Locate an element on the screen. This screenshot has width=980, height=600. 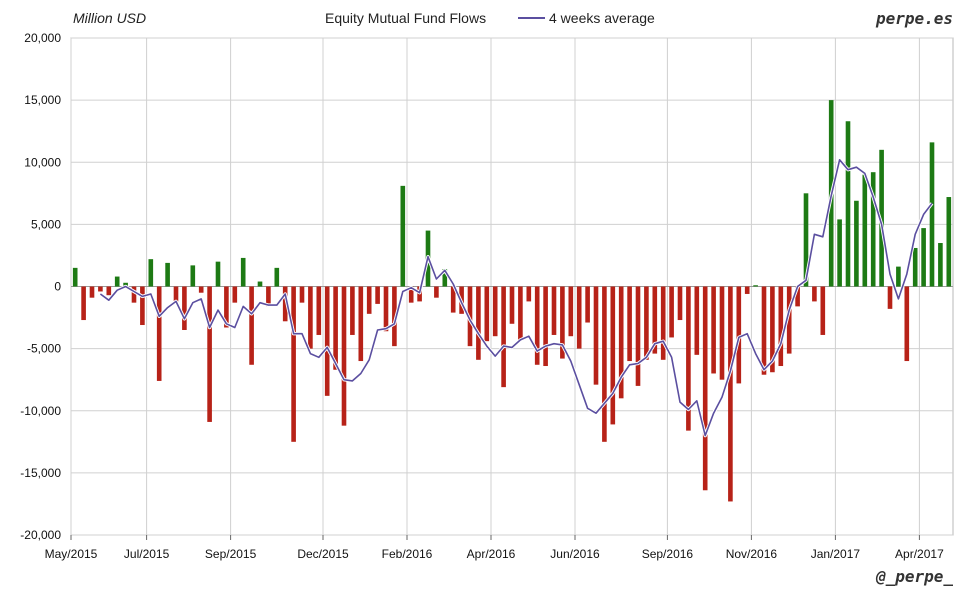
y-tick-label: -15,000 is located at coordinates (40, 473).